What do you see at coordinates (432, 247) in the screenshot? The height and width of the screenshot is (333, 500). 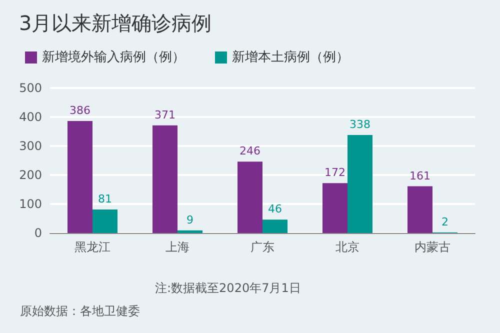 I see `x-tick-label: 内蒙古` at bounding box center [432, 247].